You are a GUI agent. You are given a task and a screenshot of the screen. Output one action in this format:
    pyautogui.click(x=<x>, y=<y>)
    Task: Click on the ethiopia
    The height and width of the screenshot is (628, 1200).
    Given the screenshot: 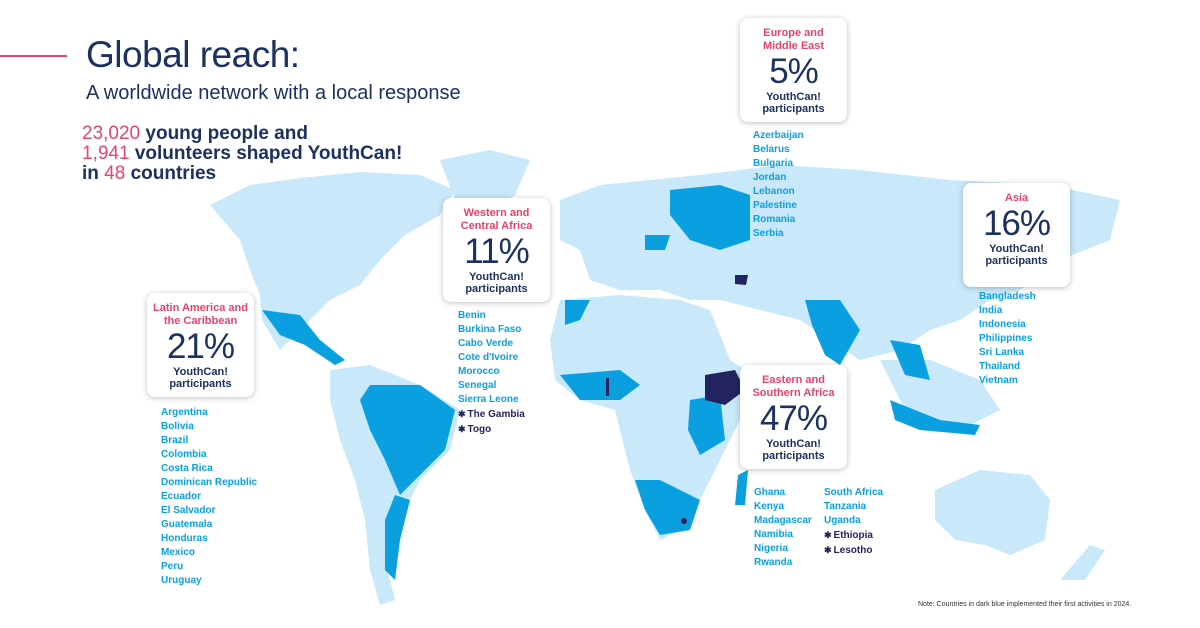 What is the action you would take?
    pyautogui.click(x=725, y=387)
    